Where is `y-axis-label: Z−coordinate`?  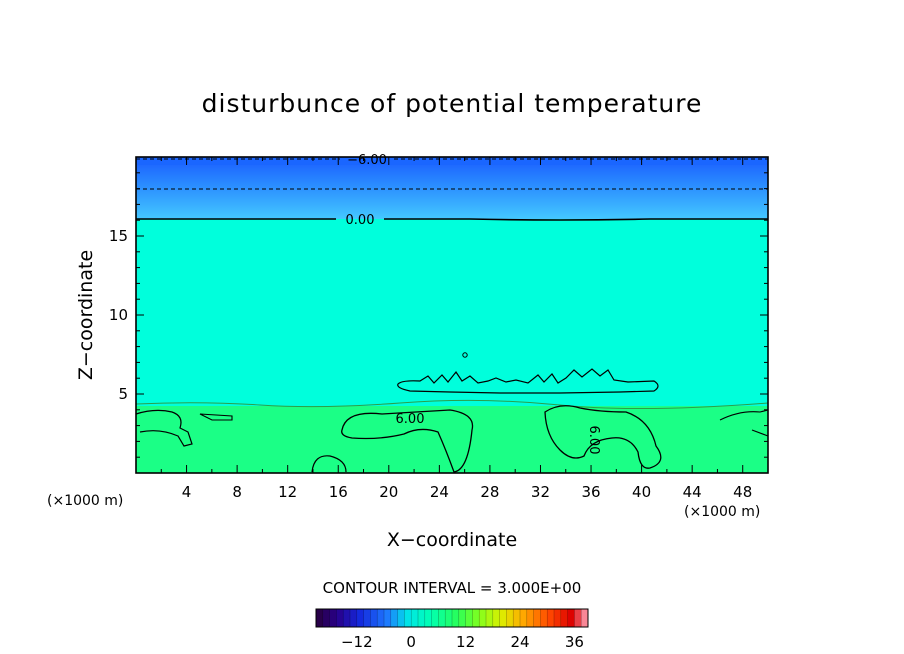
y-axis-label: Z−coordinate is located at coordinates (86, 315).